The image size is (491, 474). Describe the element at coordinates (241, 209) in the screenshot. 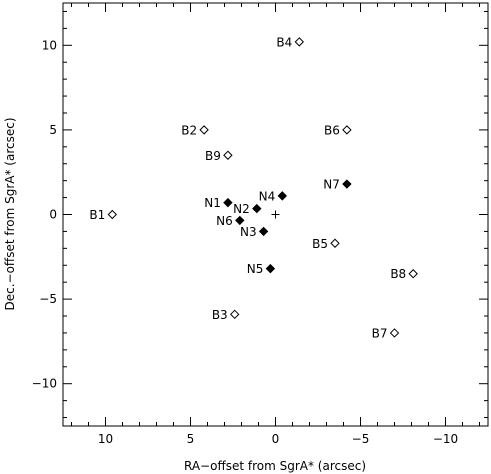

I see `point-label: N2` at that location.